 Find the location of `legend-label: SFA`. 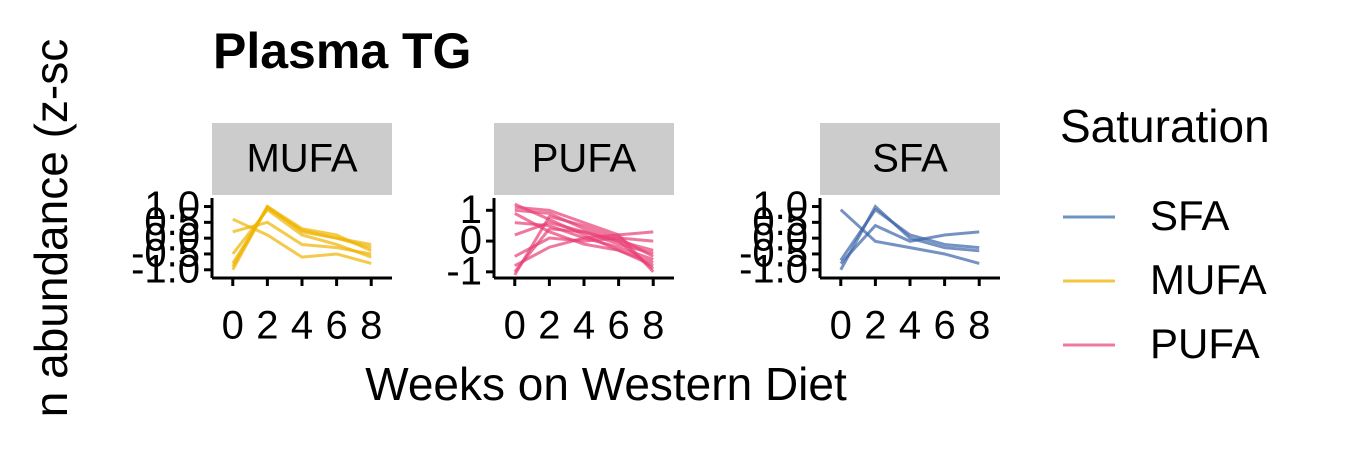

legend-label: SFA is located at coordinates (1189, 215).